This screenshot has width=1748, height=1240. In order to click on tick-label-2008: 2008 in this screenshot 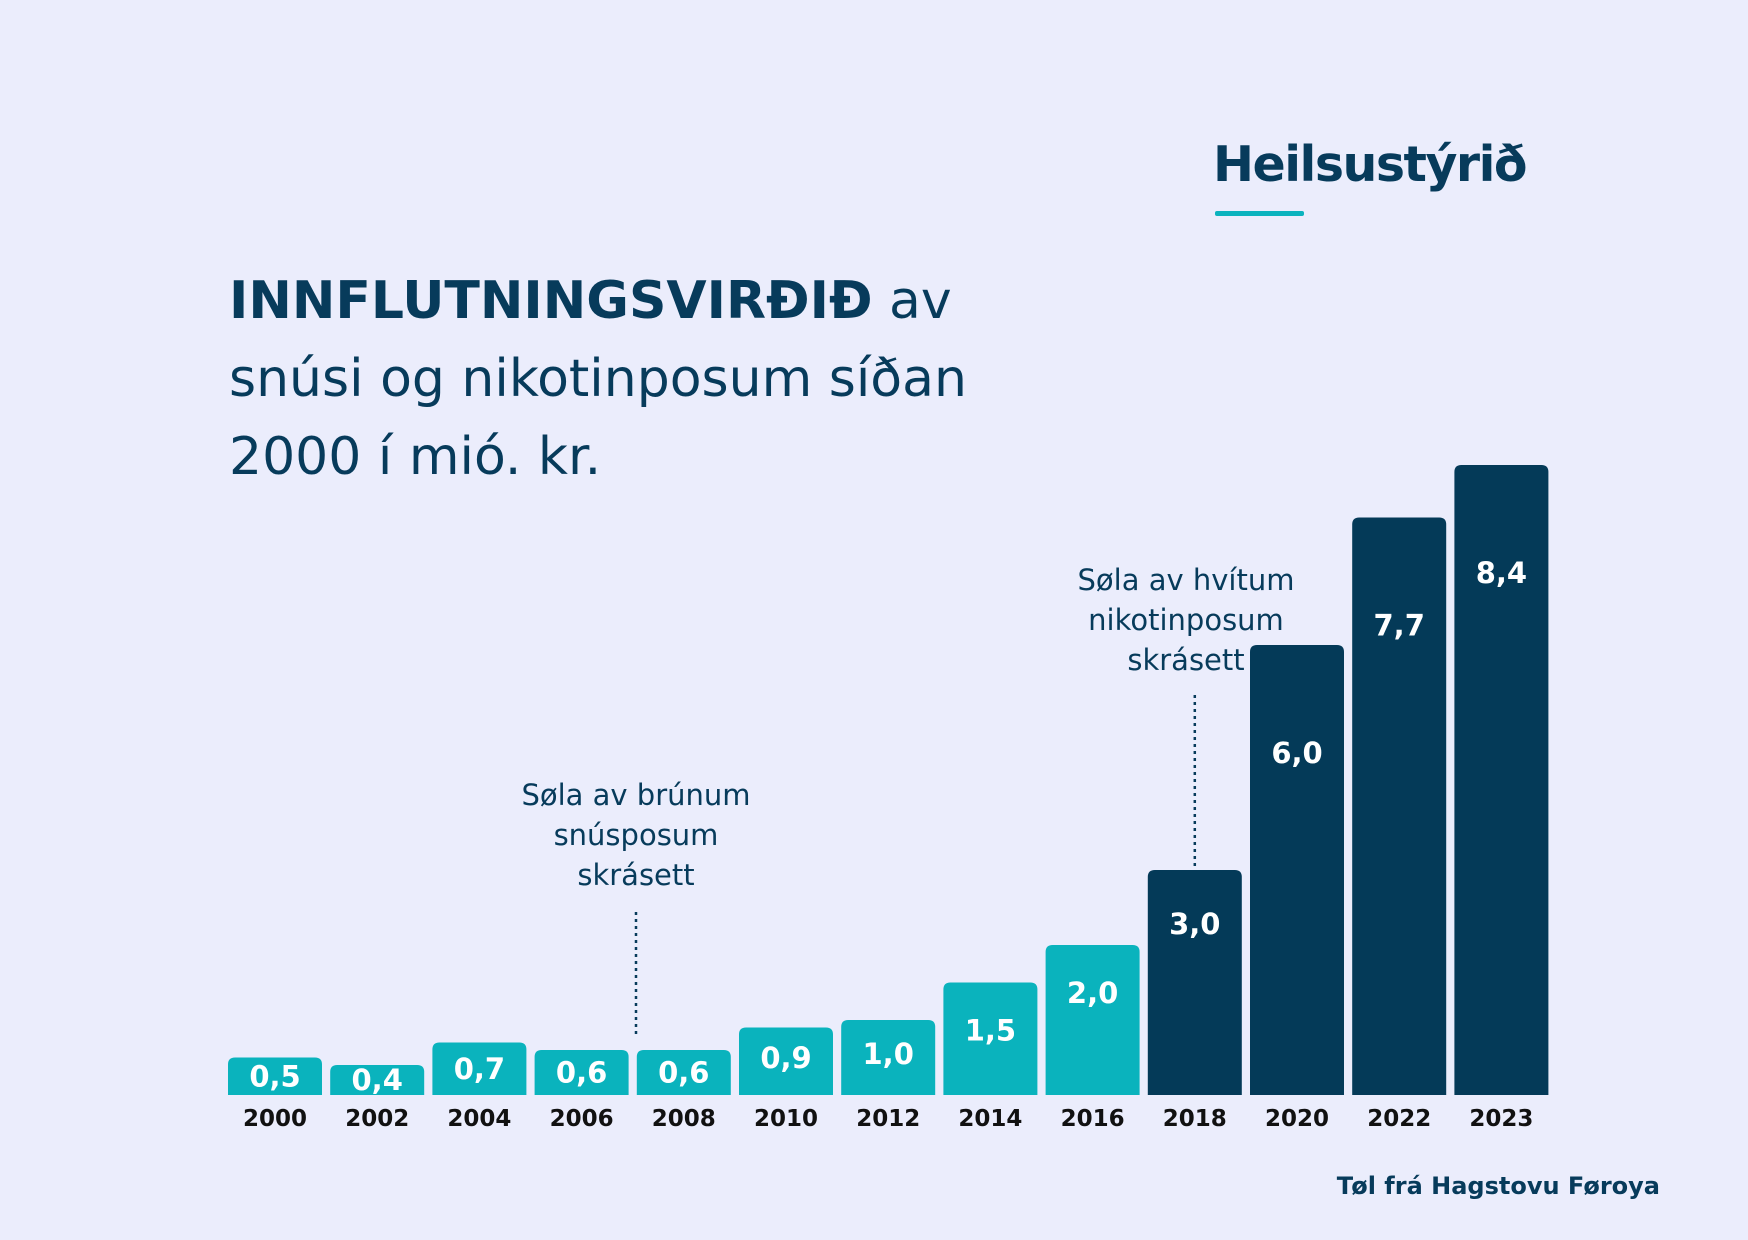, I will do `click(684, 1119)`.